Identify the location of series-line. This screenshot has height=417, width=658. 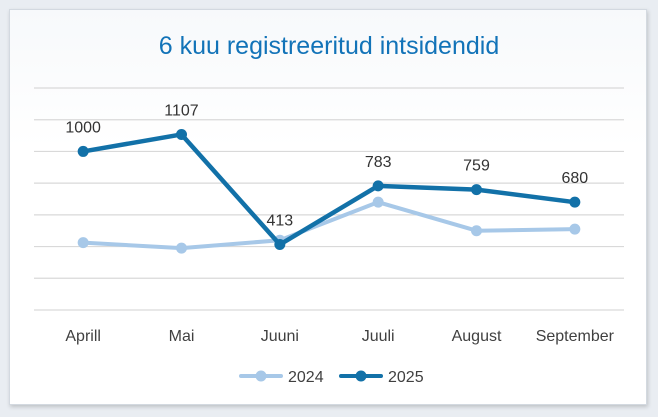
(329, 225).